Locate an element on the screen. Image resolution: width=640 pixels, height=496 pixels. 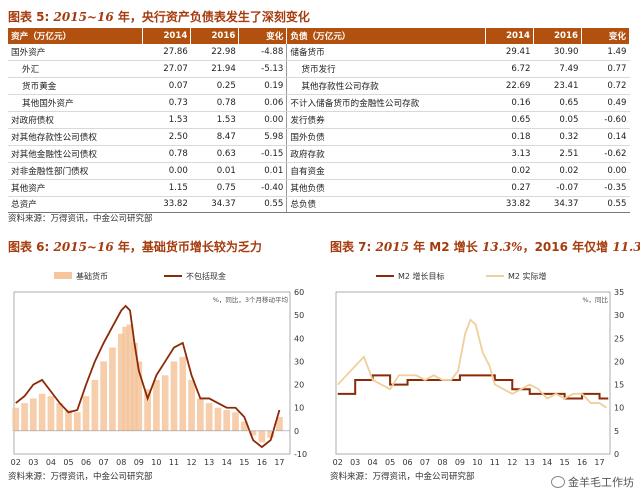
liab-change: 0.00 is located at coordinates (605, 171).